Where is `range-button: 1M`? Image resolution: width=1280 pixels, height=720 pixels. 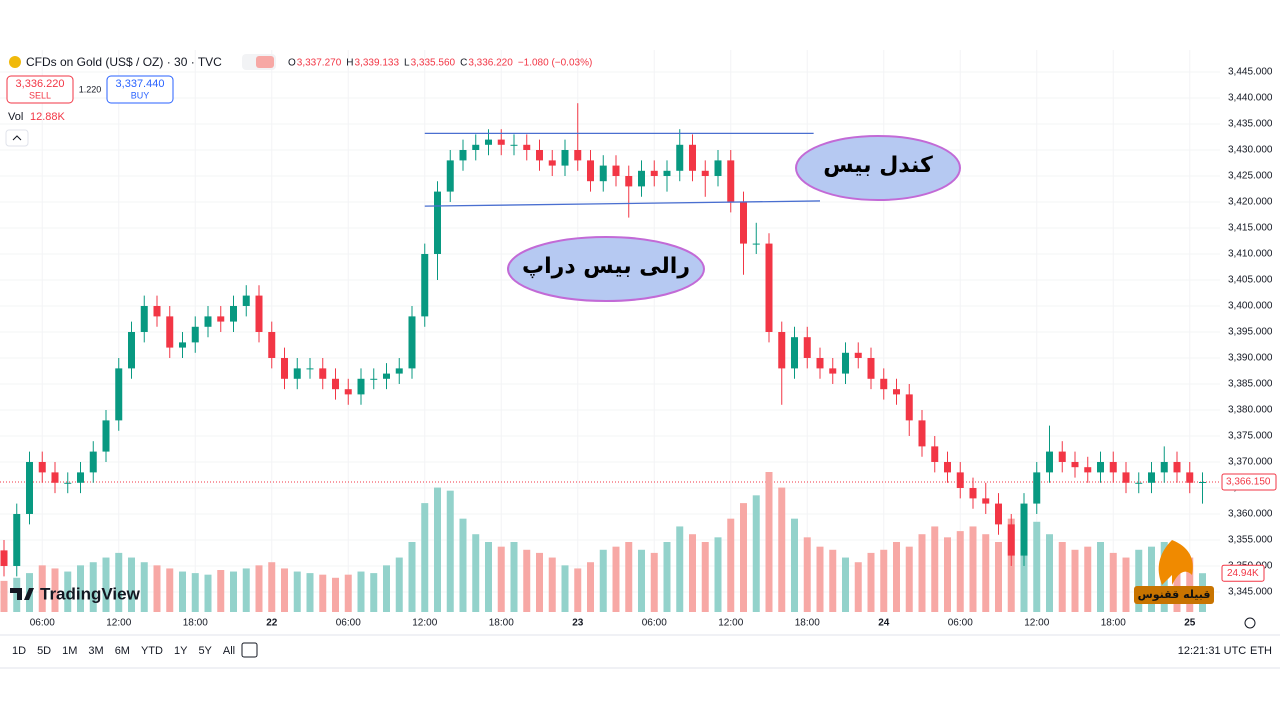 range-button: 1M is located at coordinates (69, 651).